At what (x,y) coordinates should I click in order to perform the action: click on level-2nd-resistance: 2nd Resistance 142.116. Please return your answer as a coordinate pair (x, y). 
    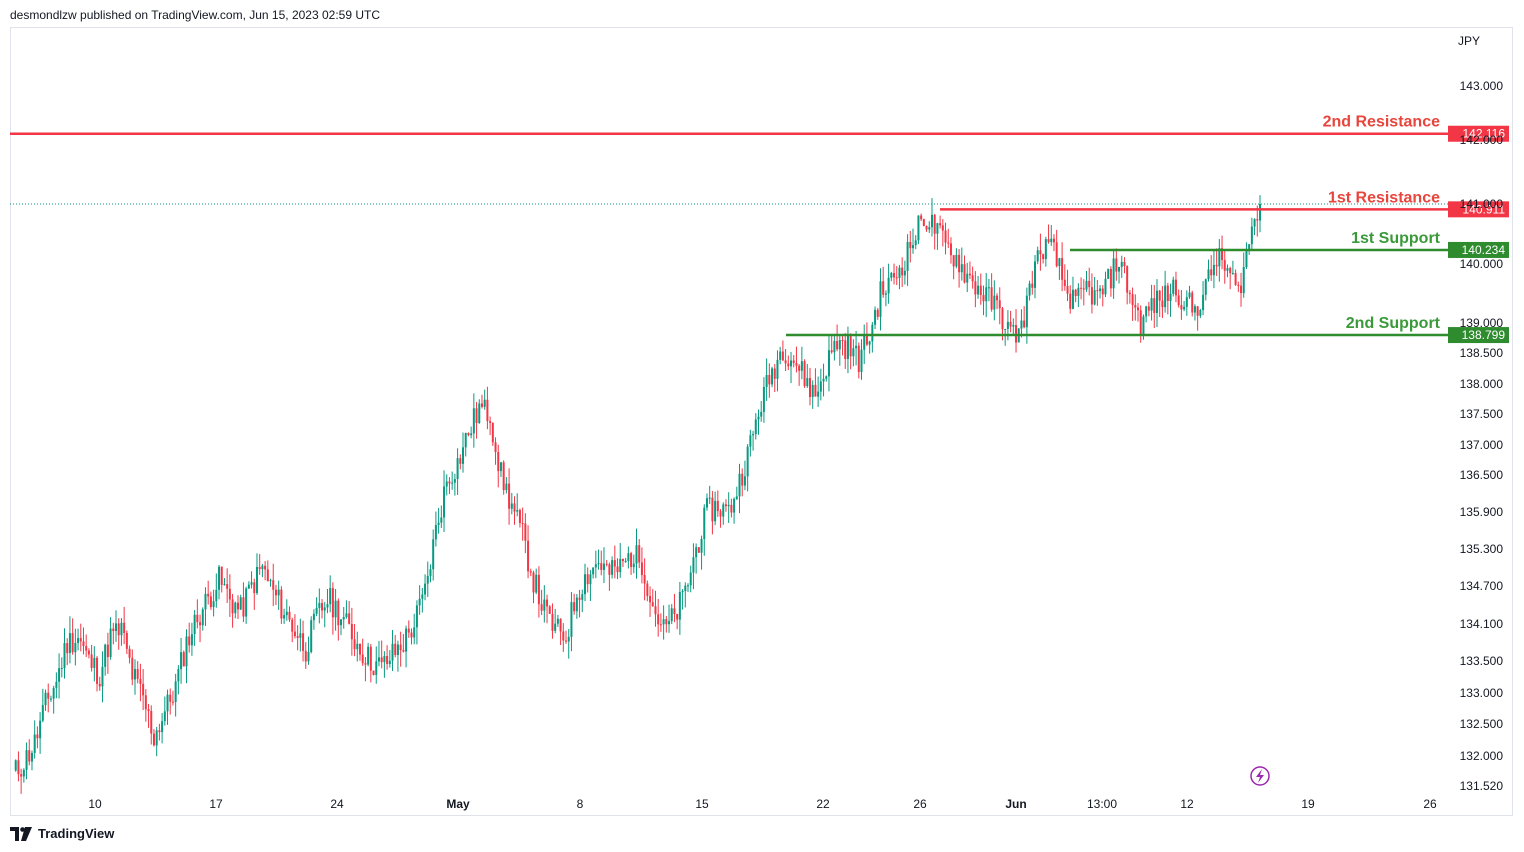
    Looking at the image, I should click on (759, 128).